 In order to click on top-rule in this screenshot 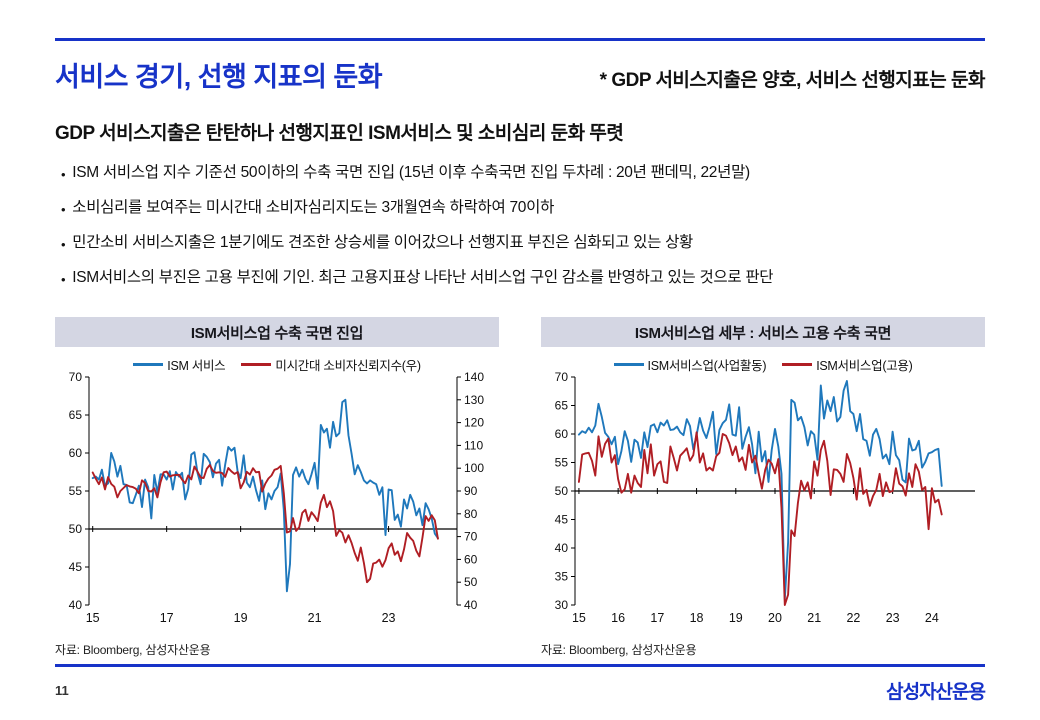, I will do `click(520, 39)`.